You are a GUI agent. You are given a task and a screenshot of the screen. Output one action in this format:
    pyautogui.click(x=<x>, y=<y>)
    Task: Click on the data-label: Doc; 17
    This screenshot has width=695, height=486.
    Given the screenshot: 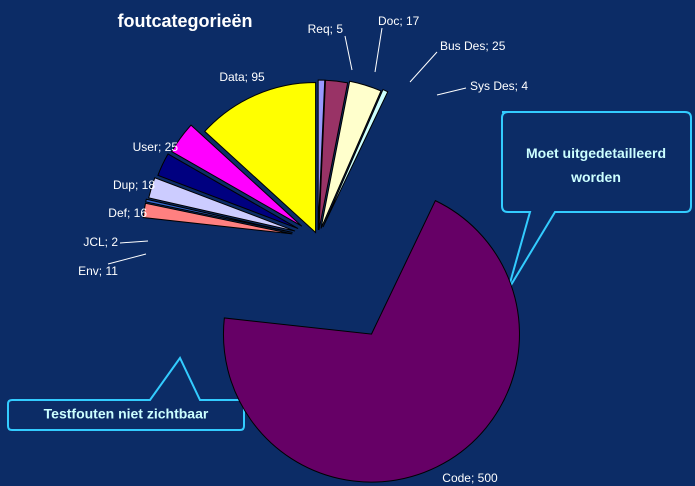 What is the action you would take?
    pyautogui.click(x=399, y=21)
    